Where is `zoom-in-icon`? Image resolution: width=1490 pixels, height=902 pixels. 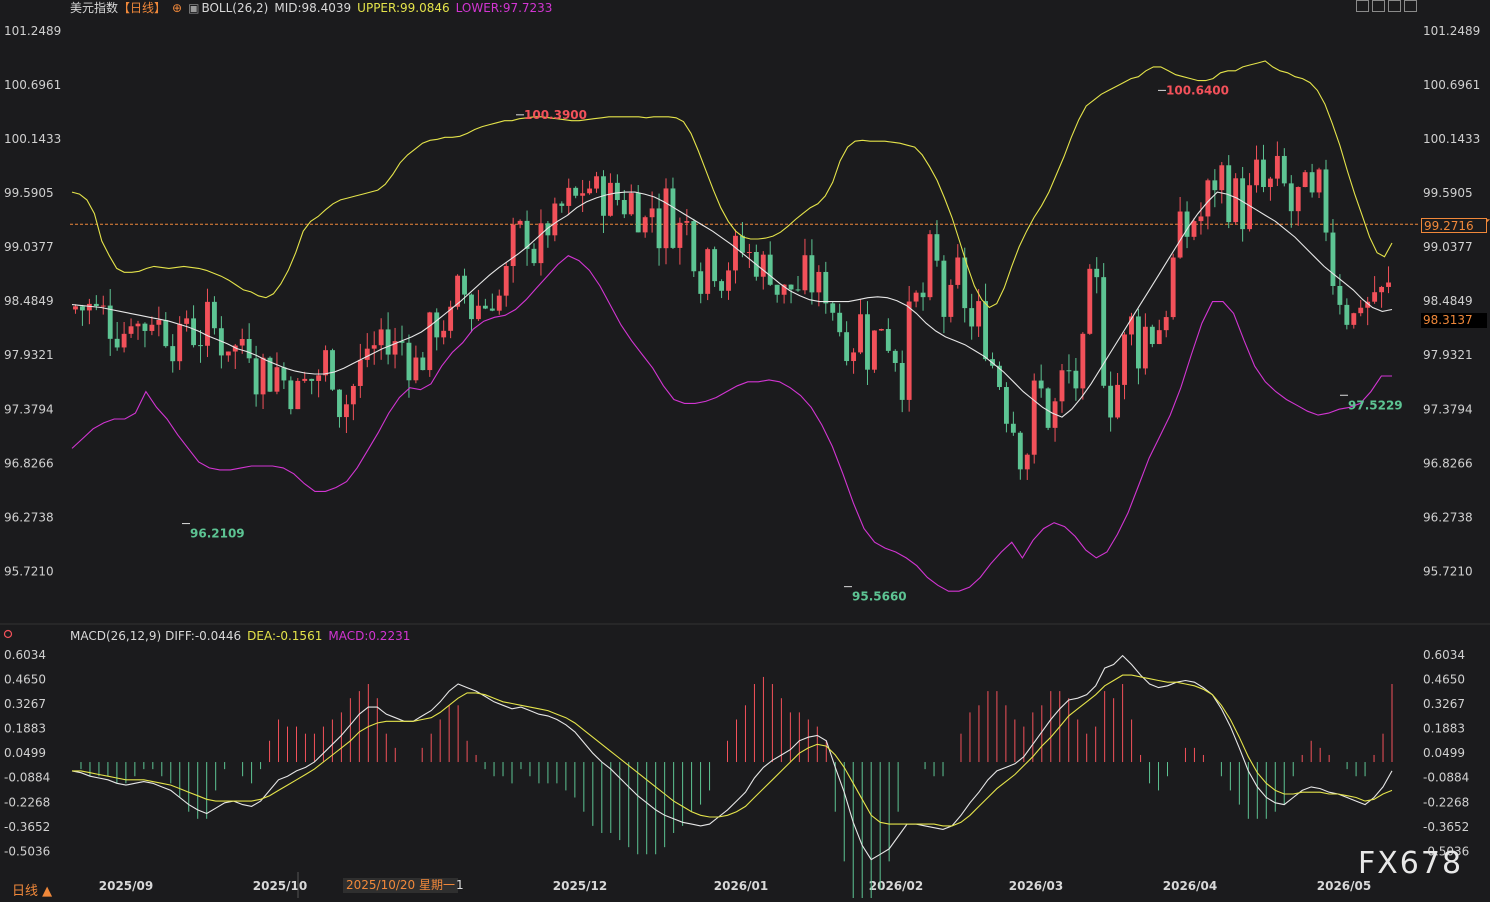
zoom-in-icon is located at coordinates (1362, 6).